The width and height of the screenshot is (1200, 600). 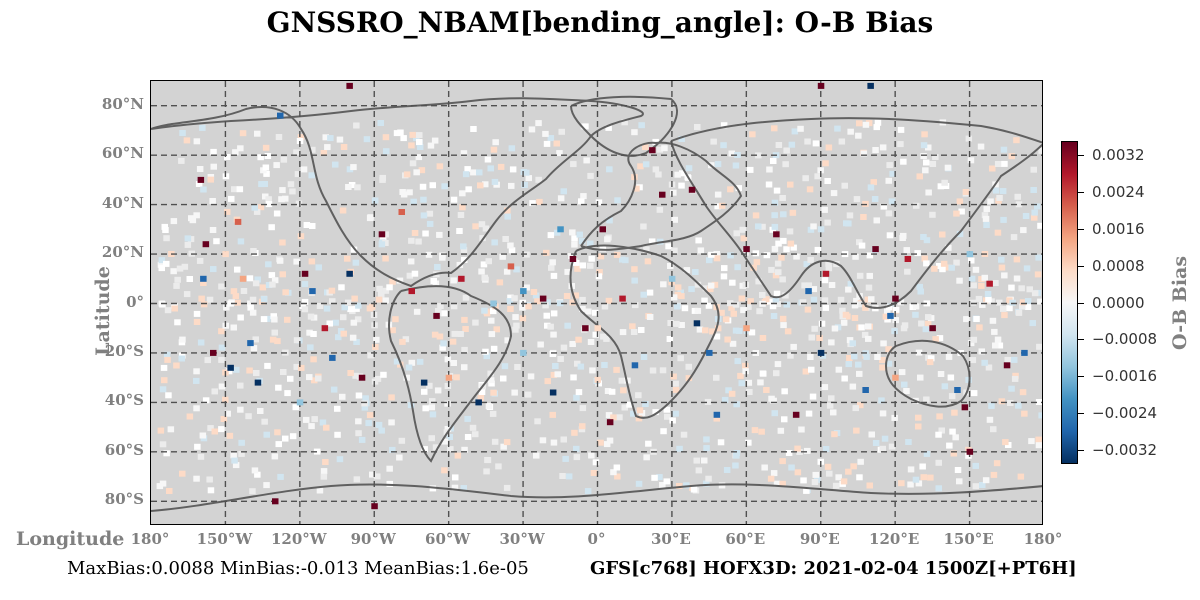 I want to click on colorbar-tick-label: 0.0000, so click(x=1118, y=302).